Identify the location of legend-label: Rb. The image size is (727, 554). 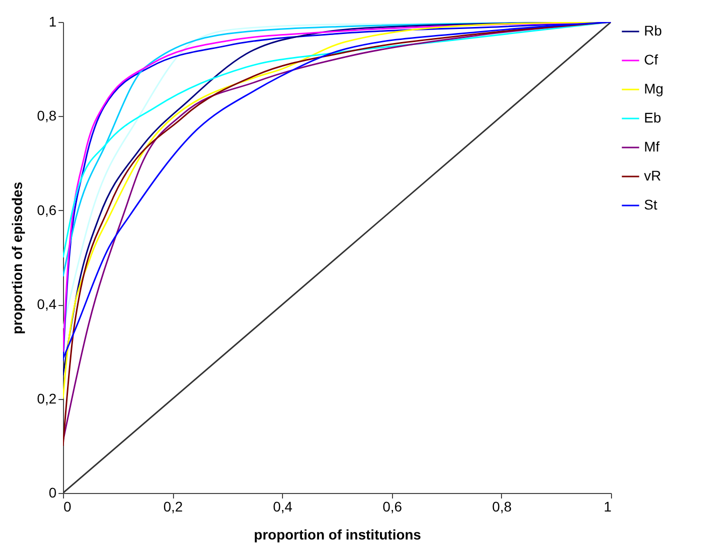
(653, 30).